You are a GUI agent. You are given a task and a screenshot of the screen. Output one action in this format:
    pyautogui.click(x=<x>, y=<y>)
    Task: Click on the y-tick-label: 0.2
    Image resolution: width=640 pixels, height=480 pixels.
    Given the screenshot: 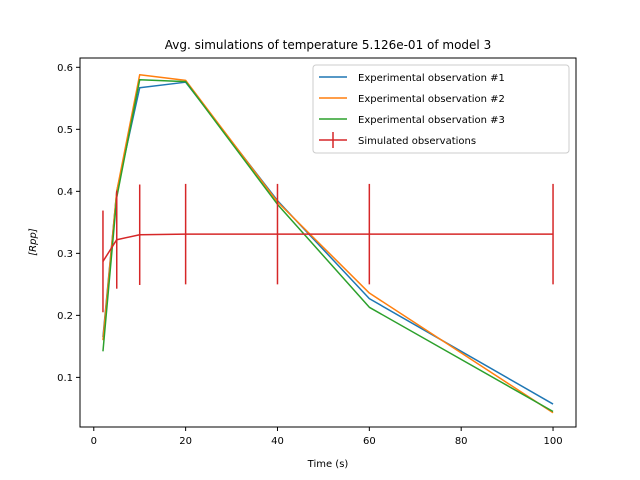 What is the action you would take?
    pyautogui.click(x=65, y=316)
    